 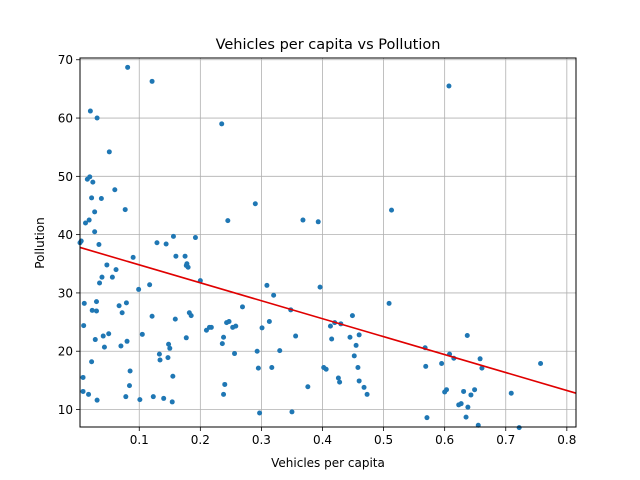 What do you see at coordinates (65, 235) in the screenshot?
I see `y-tick-label: 40` at bounding box center [65, 235].